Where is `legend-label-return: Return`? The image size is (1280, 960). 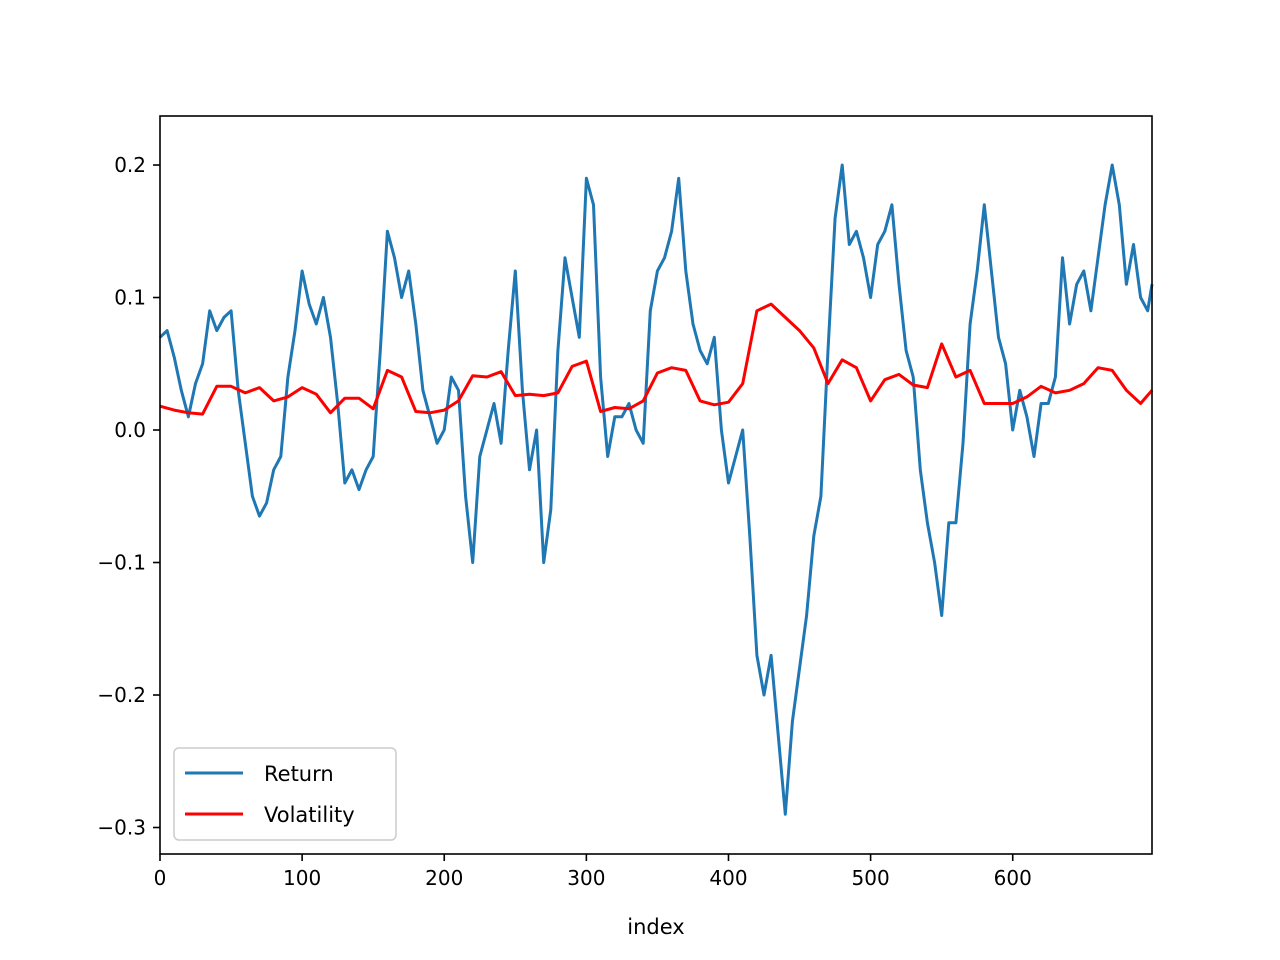 legend-label-return: Return is located at coordinates (299, 774).